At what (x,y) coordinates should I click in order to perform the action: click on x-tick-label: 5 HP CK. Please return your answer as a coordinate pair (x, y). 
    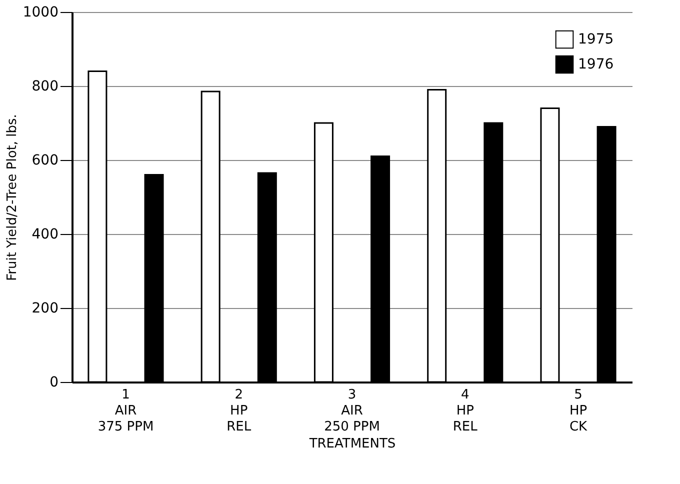
    Looking at the image, I should click on (578, 411).